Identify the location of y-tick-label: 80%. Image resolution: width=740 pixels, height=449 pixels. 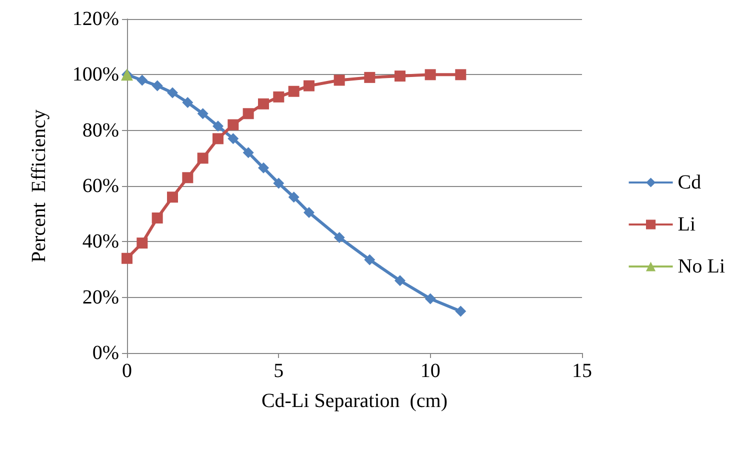
(100, 130).